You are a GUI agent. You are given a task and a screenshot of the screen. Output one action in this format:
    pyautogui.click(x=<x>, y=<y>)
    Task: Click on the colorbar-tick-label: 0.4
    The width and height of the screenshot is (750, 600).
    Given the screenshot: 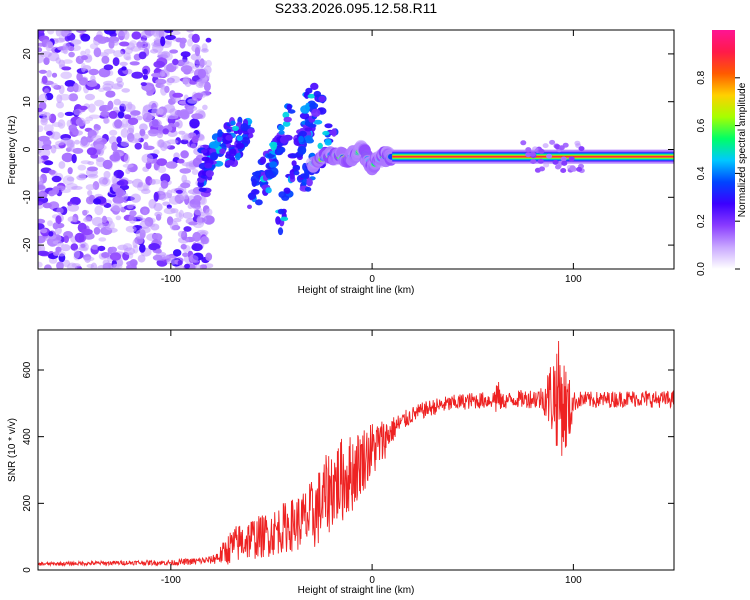 What is the action you would take?
    pyautogui.click(x=701, y=173)
    